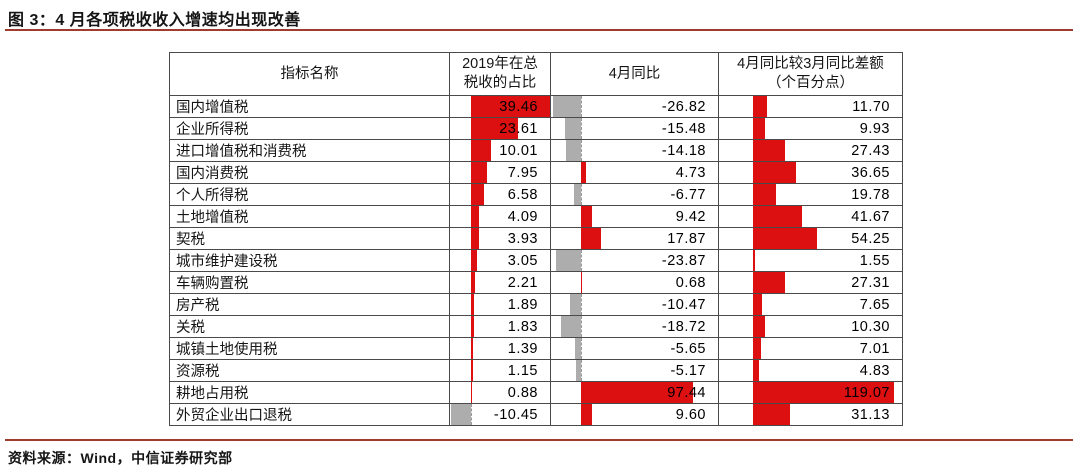 The height and width of the screenshot is (473, 1080). Describe the element at coordinates (874, 129) in the screenshot. I see `diff-vs-march-value: 9.93` at that location.